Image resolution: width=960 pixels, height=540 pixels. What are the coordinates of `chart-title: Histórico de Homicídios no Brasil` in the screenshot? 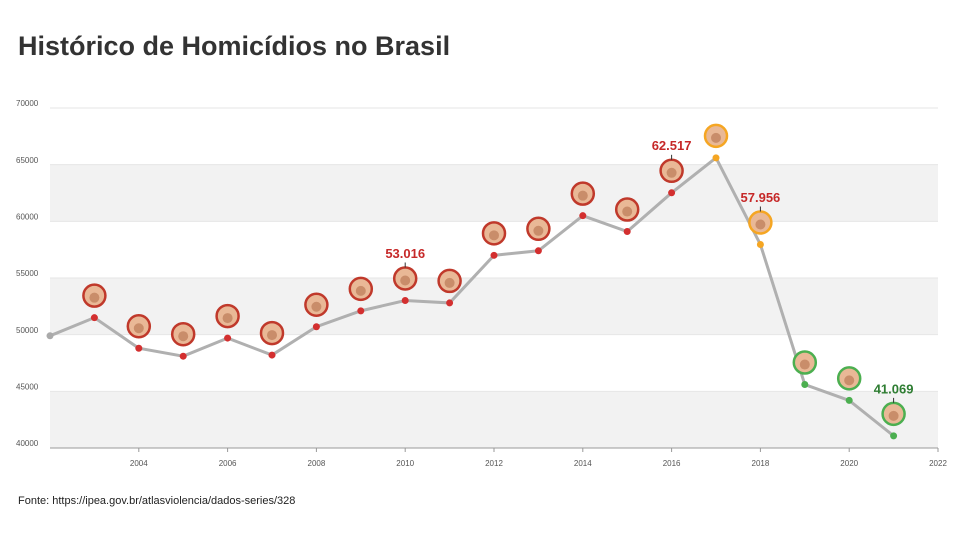 It's located at (234, 46).